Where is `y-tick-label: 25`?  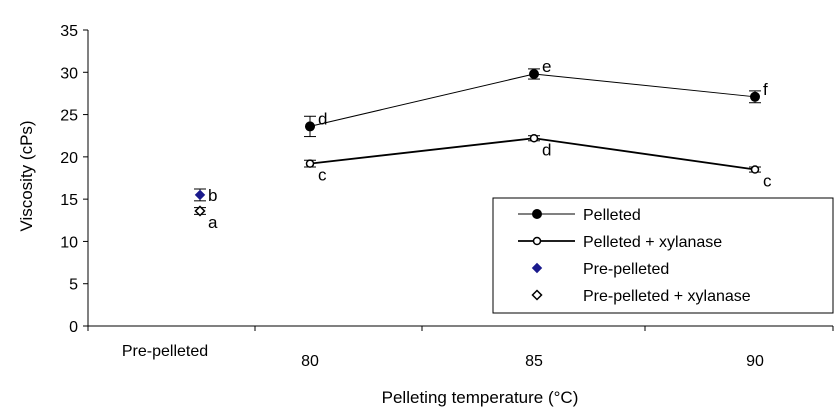 y-tick-label: 25 is located at coordinates (69, 116).